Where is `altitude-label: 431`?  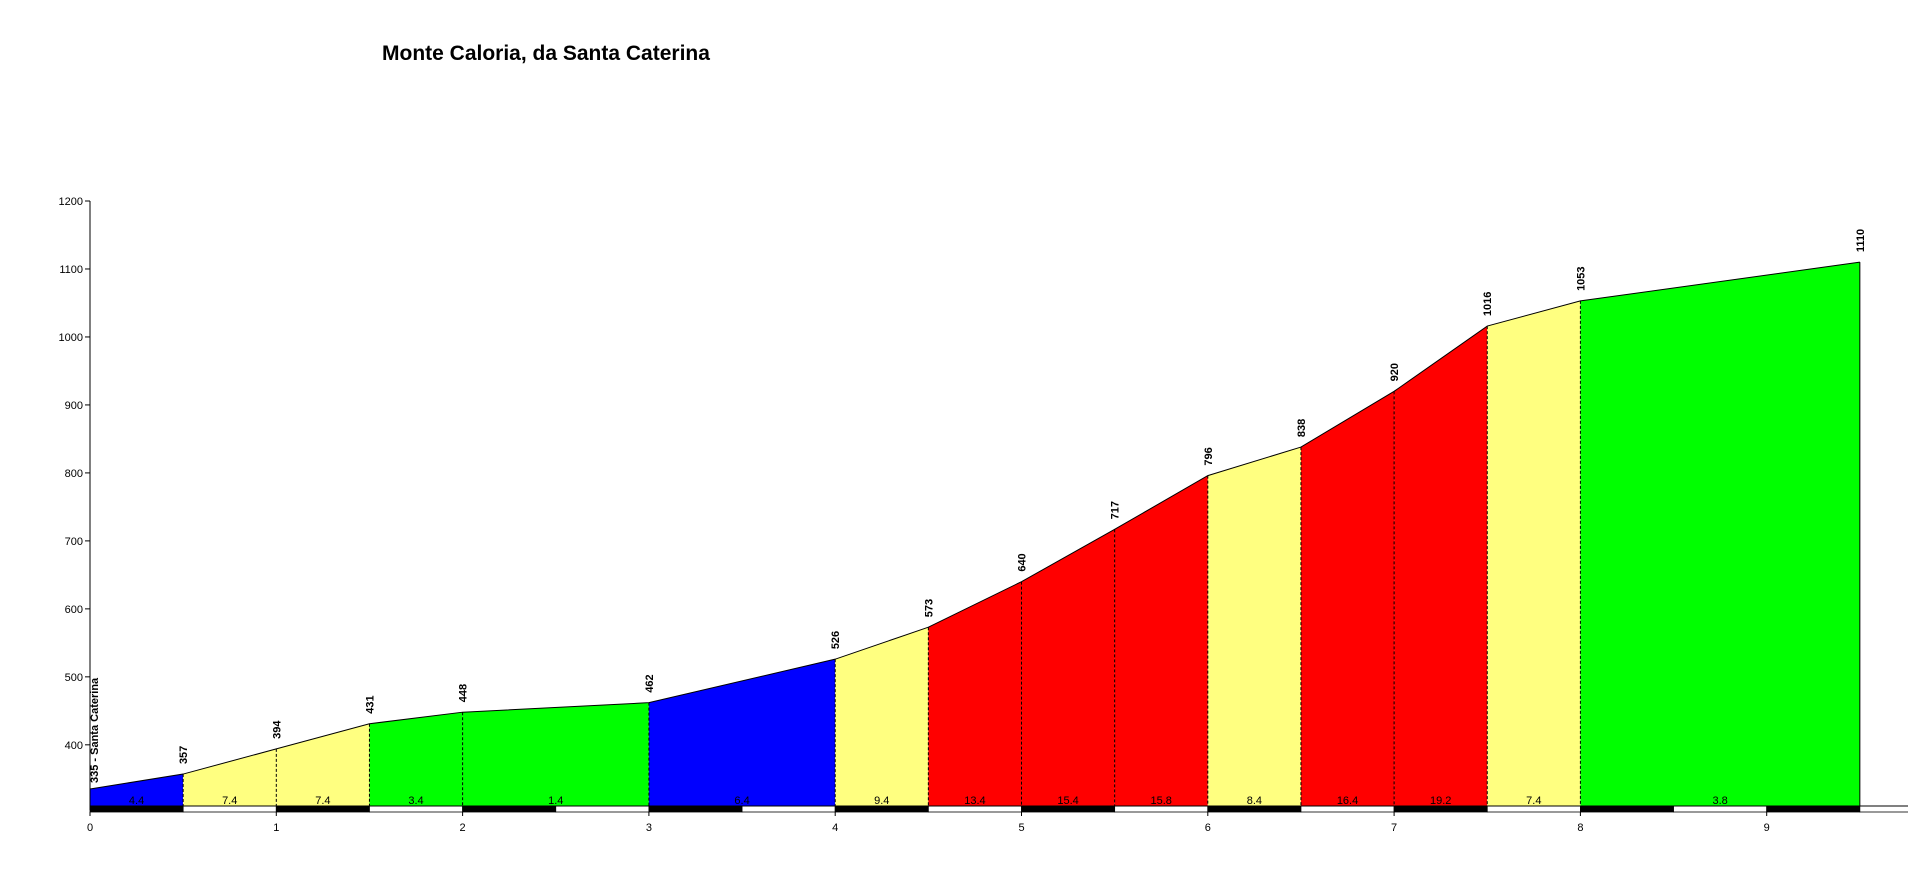
altitude-label: 431 is located at coordinates (370, 704).